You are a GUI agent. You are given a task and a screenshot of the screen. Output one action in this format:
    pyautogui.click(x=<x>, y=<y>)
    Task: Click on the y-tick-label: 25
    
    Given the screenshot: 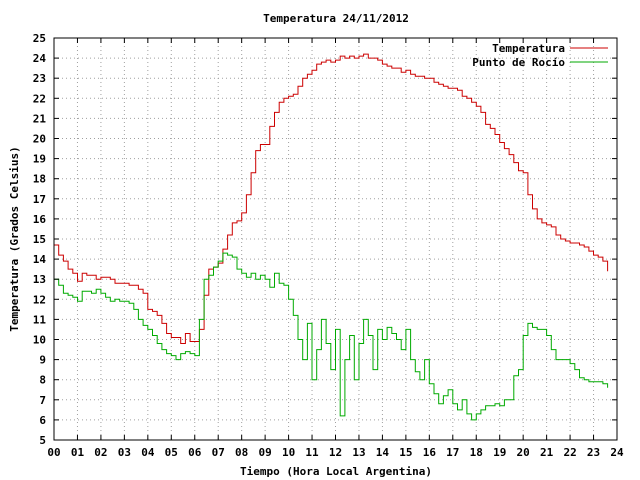 What is the action you would take?
    pyautogui.click(x=39, y=38)
    